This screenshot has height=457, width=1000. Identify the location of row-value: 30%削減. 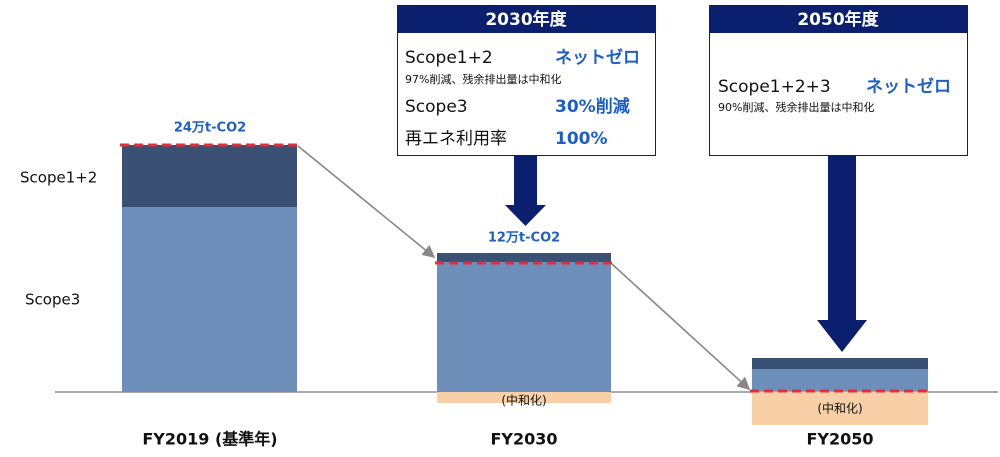
(592, 106).